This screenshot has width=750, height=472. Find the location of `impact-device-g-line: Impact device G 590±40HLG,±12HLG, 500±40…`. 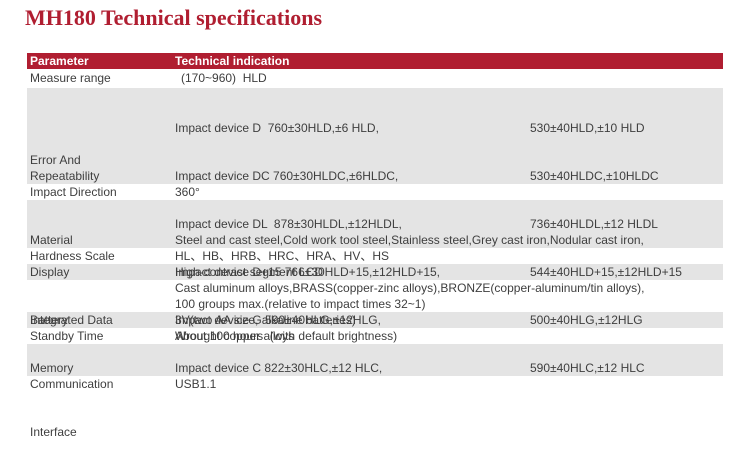

impact-device-g-line: Impact device G 590±40HLG,±12HLG, 500±40… is located at coordinates (409, 320).